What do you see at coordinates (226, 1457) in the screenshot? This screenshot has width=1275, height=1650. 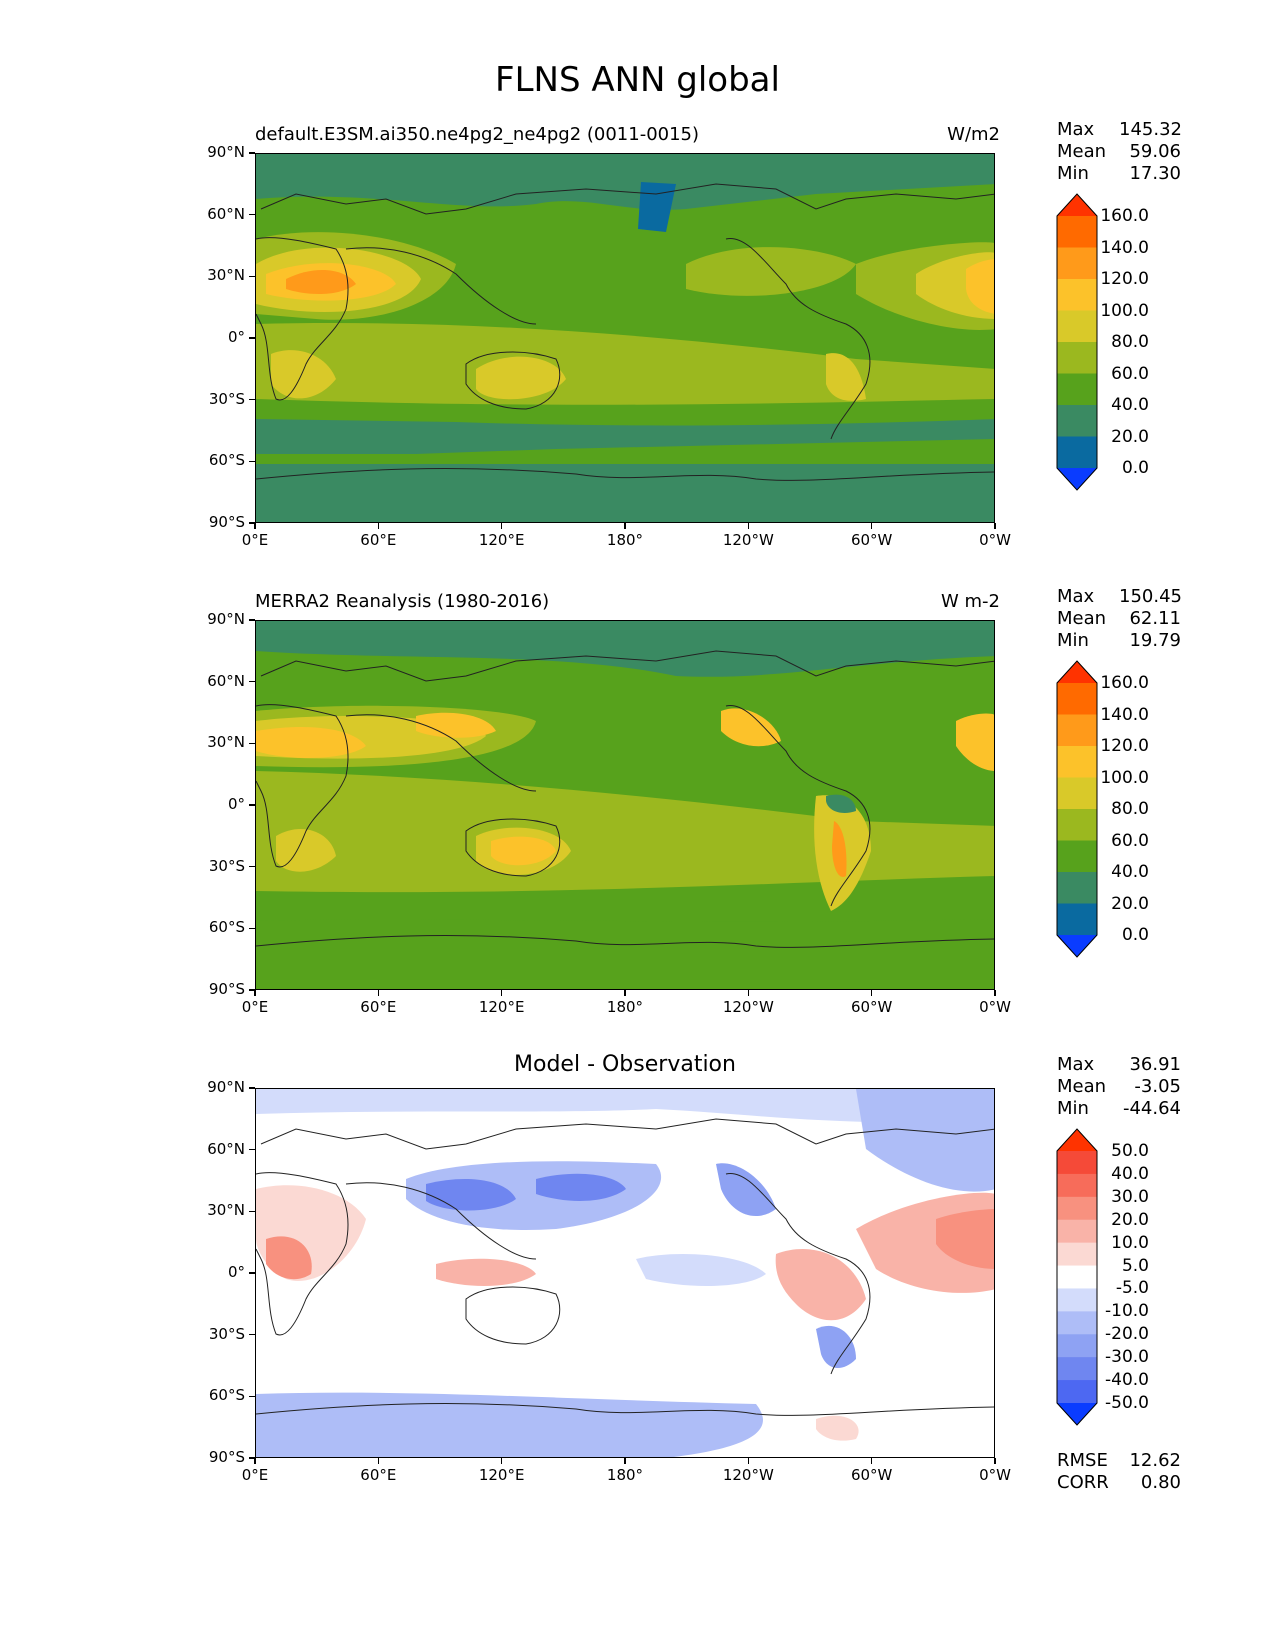 I see `y-tick-label: 90°S` at bounding box center [226, 1457].